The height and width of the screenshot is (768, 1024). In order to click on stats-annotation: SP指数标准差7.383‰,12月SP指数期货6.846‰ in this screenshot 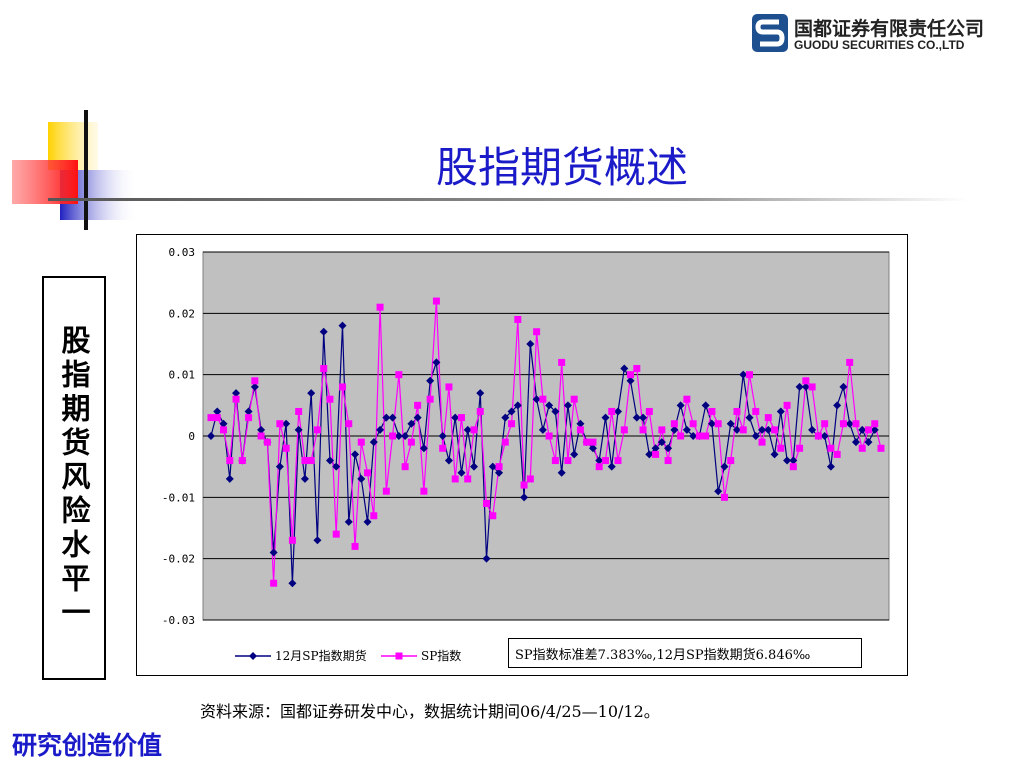, I will do `click(685, 653)`.